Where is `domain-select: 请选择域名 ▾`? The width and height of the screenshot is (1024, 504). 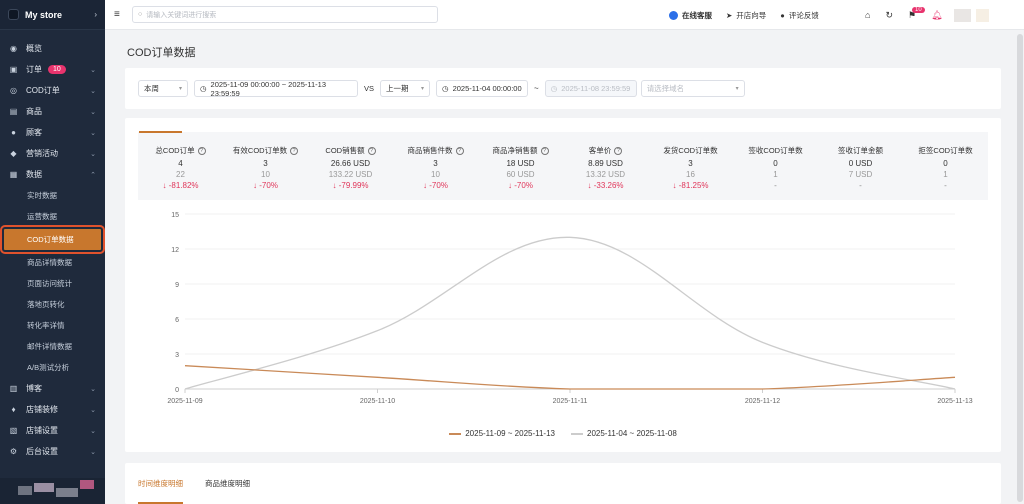
domain-select: 请选择域名 ▾ is located at coordinates (692, 88).